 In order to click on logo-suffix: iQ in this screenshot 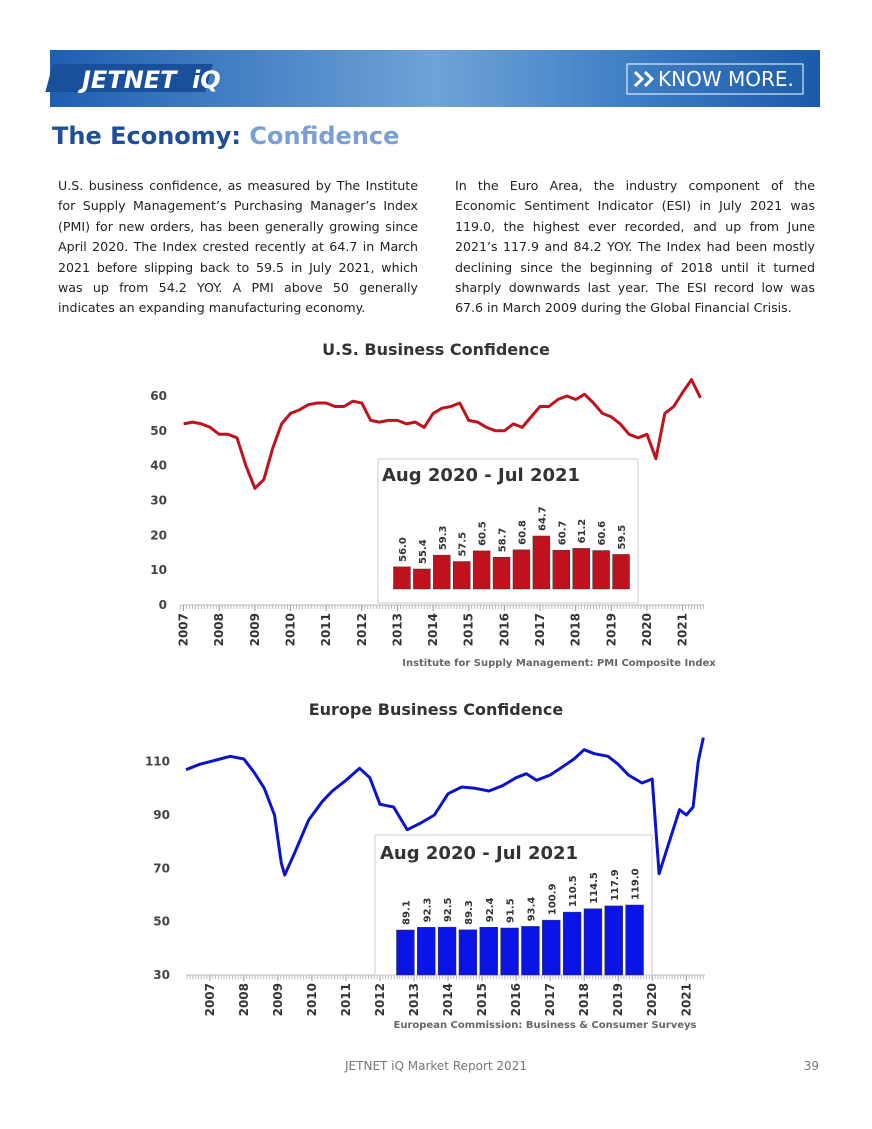, I will do `click(206, 80)`.